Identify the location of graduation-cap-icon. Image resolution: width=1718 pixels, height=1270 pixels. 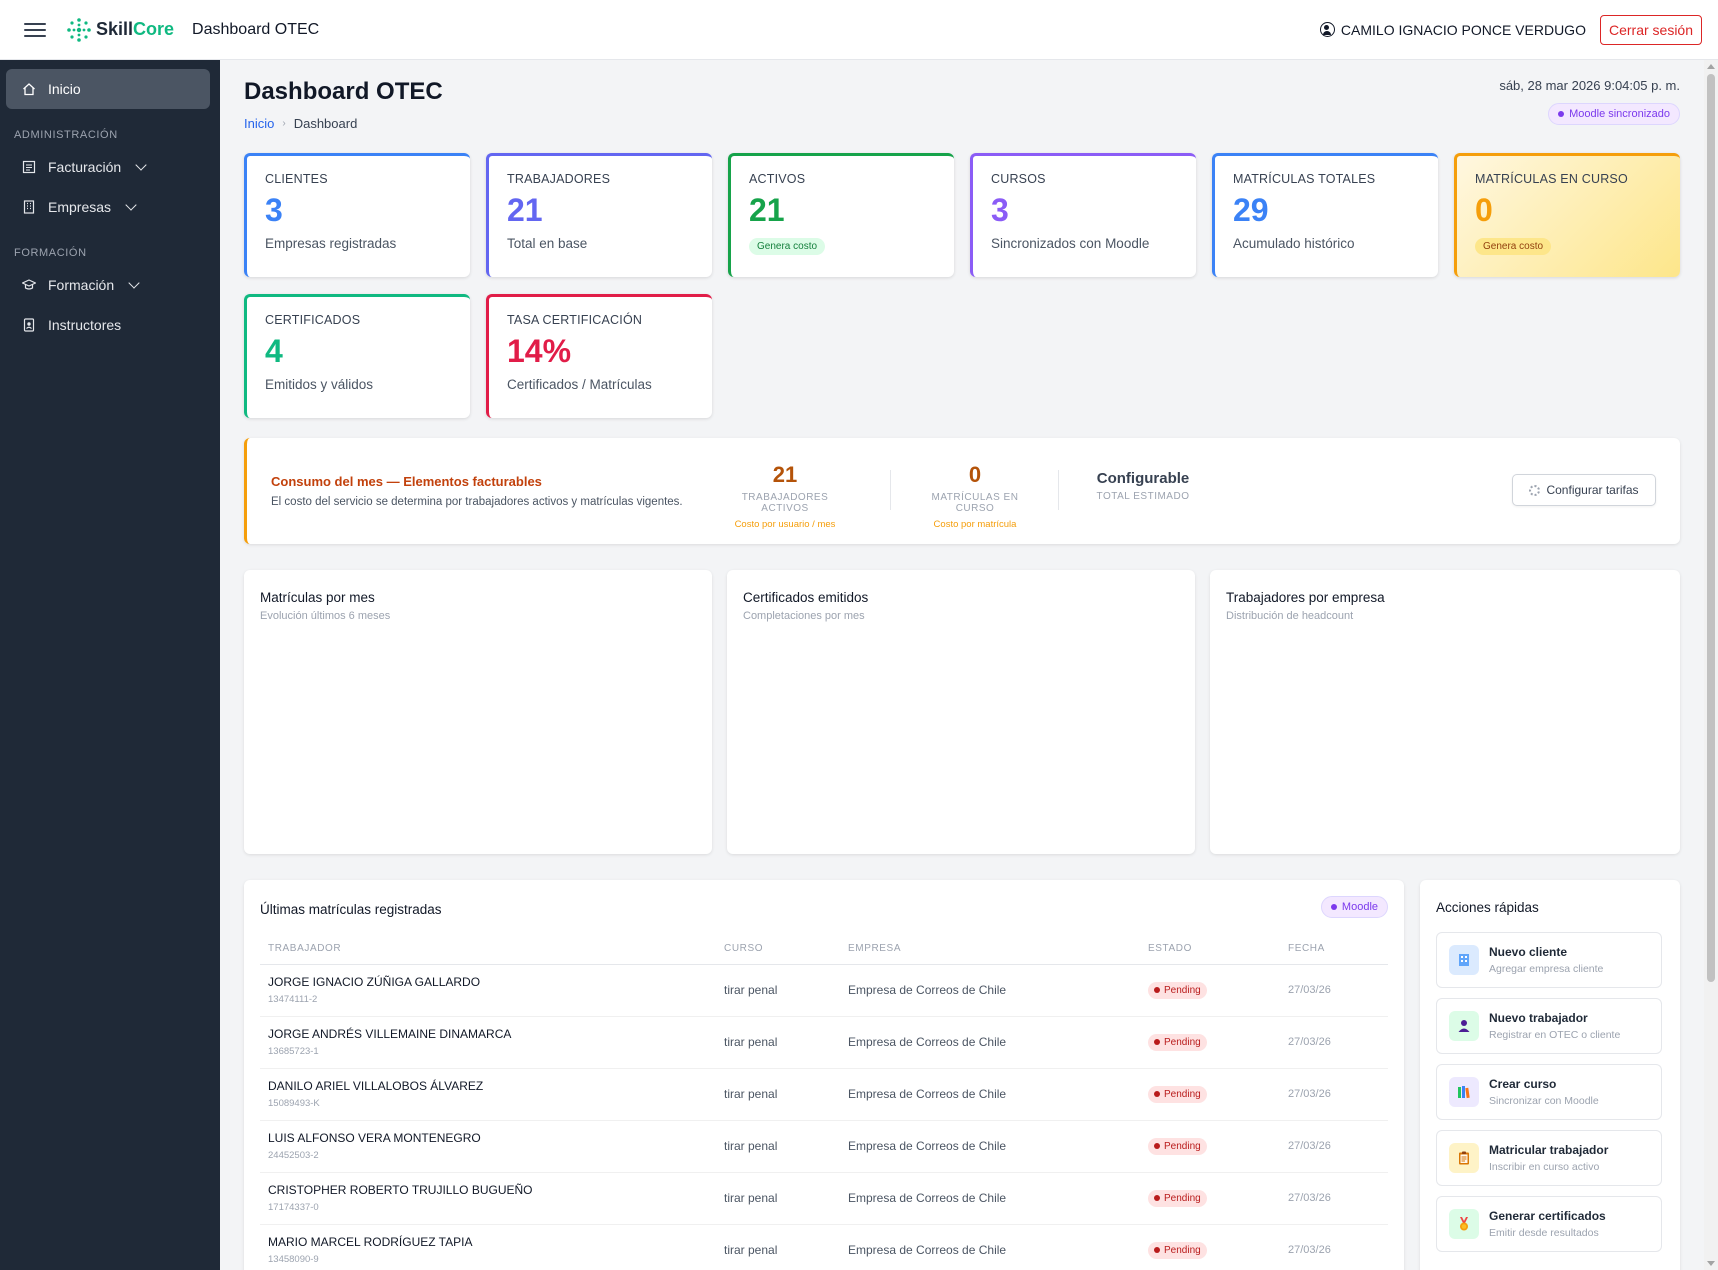
(29, 284).